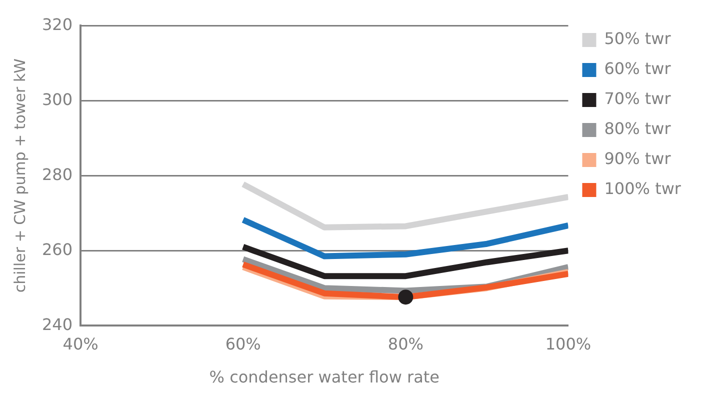 Image resolution: width=709 pixels, height=400 pixels. Describe the element at coordinates (568, 344) in the screenshot. I see `x-tick-label: 100%` at that location.